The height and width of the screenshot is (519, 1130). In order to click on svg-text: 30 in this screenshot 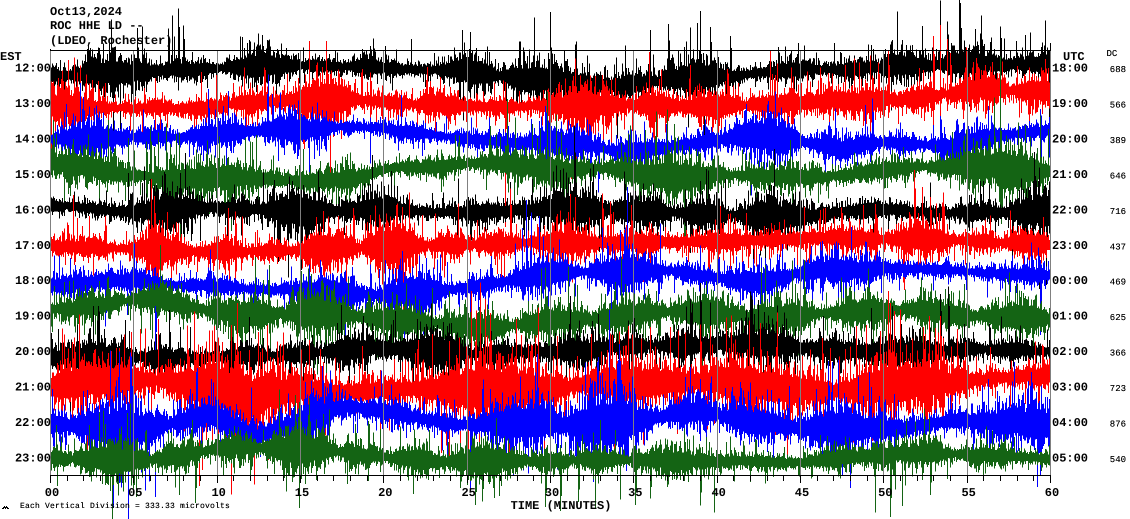, I will do `click(552, 493)`.